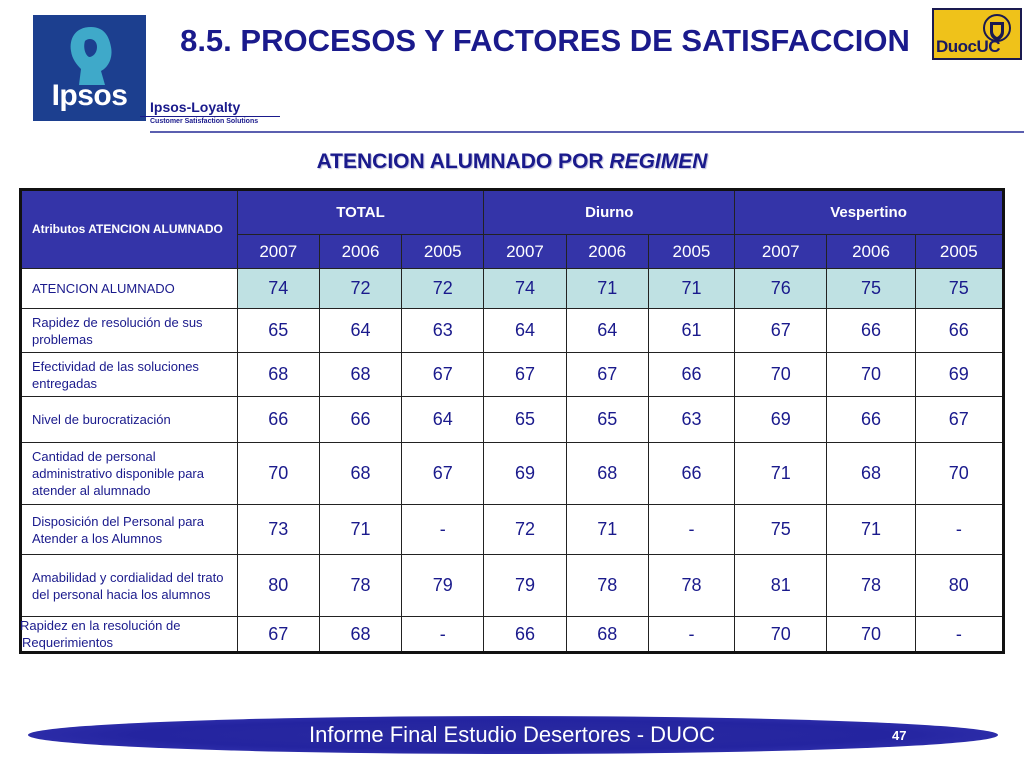 The image size is (1024, 768). I want to click on footer-text: Informe Final Estudio Desertores - DUOC, so click(512, 734).